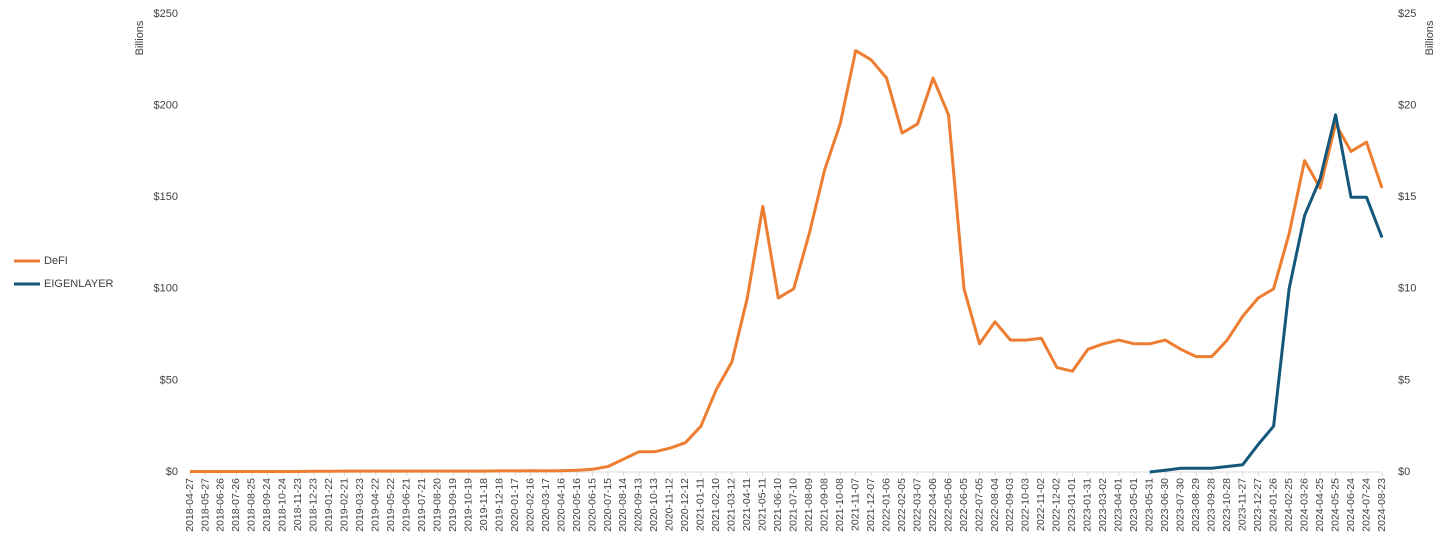 The width and height of the screenshot is (1456, 548). What do you see at coordinates (592, 505) in the screenshot?
I see `x-tick-label: 2020-06-15` at bounding box center [592, 505].